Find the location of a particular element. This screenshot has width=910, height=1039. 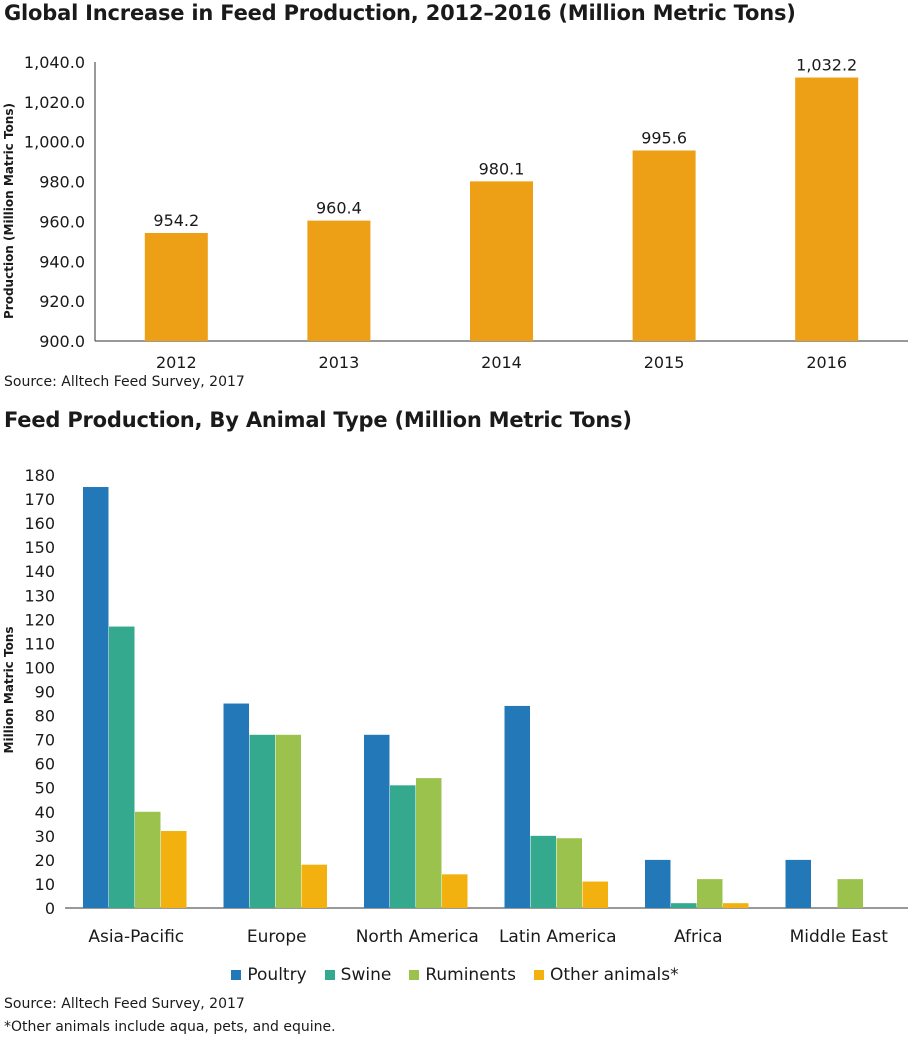

legend-item: Ruminents is located at coordinates (462, 975).